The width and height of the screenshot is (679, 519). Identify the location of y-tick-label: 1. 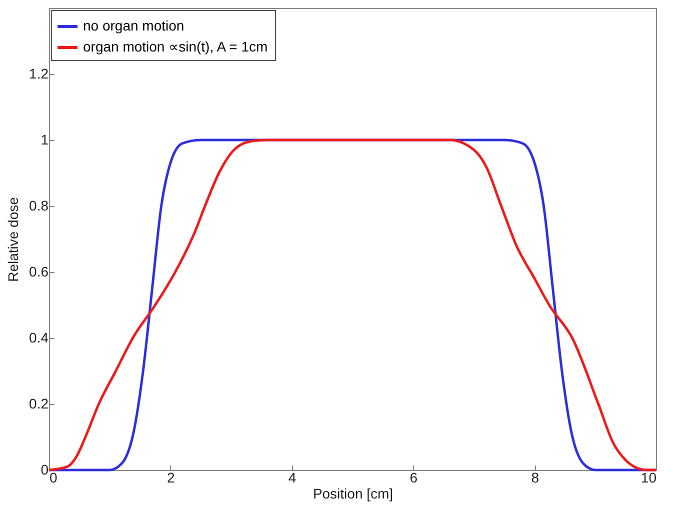
(44, 140).